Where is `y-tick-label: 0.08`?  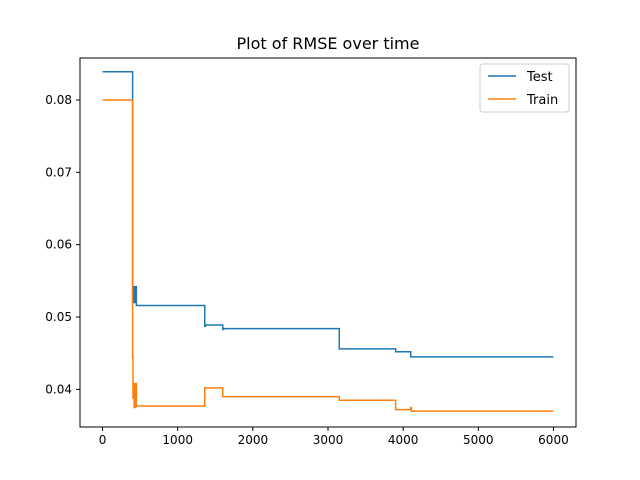 y-tick-label: 0.08 is located at coordinates (58, 100).